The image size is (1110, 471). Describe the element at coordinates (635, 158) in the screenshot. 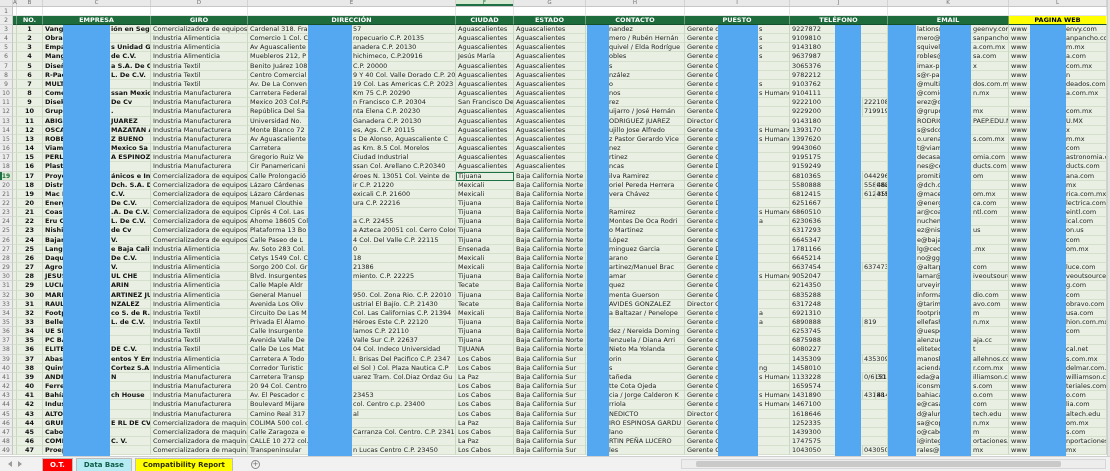

I see `cell-contacto: rtinez` at that location.